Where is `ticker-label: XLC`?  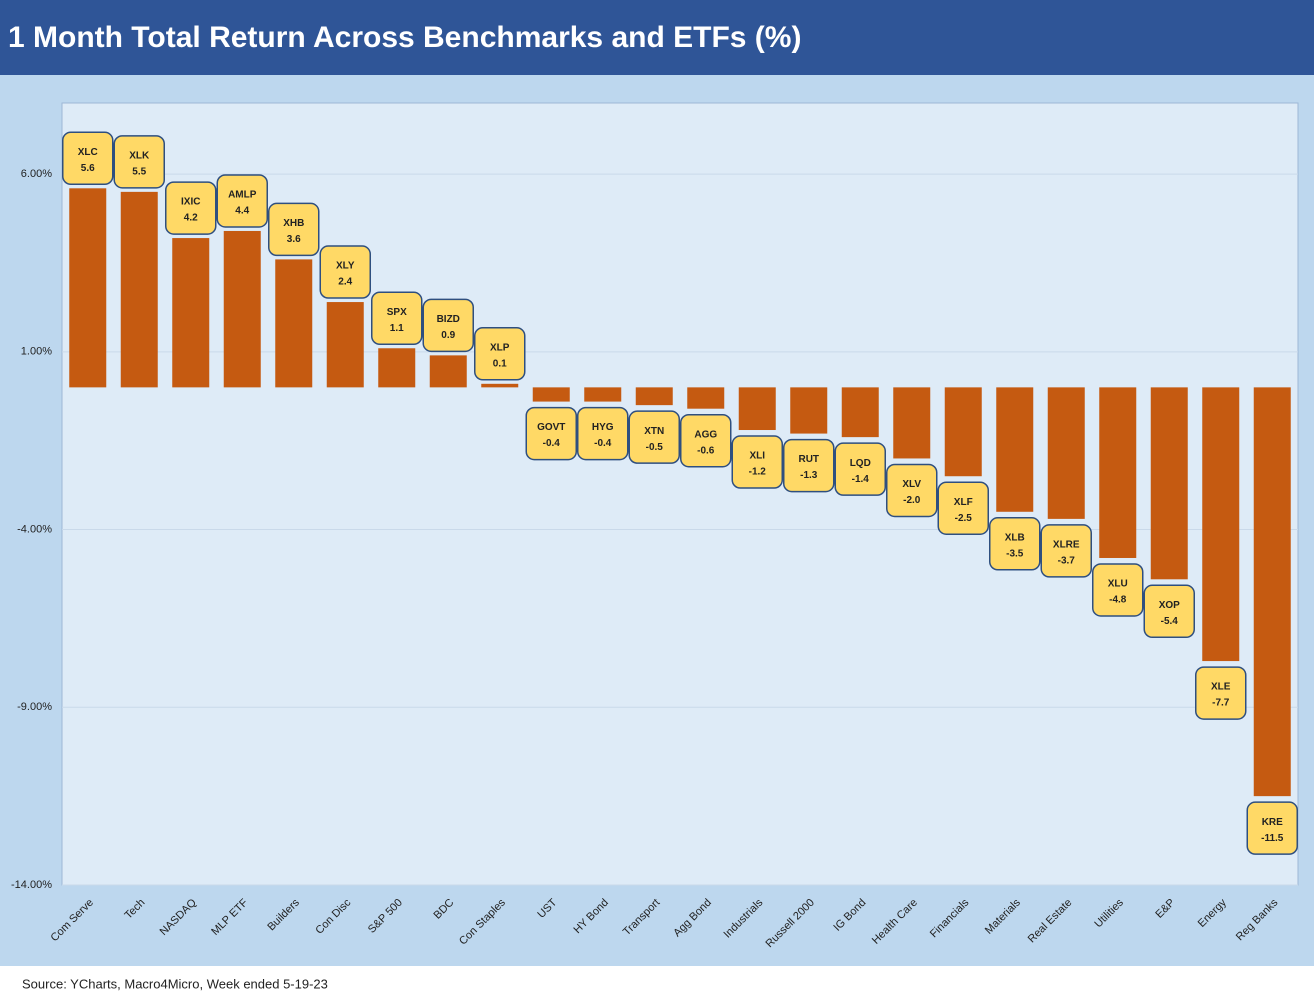
ticker-label: XLC is located at coordinates (88, 152).